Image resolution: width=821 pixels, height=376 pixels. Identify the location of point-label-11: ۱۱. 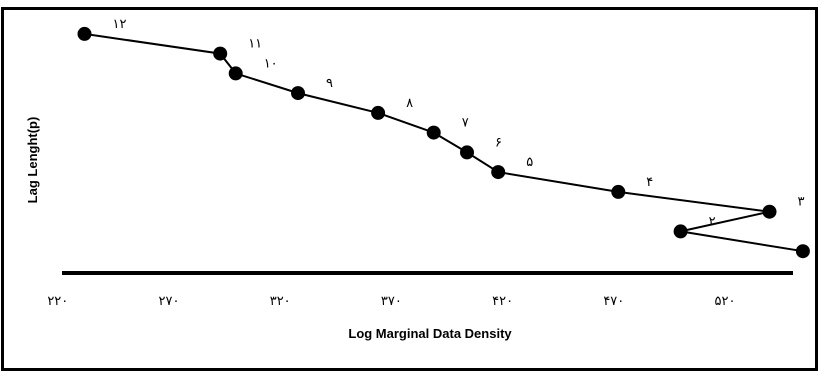
(255, 44).